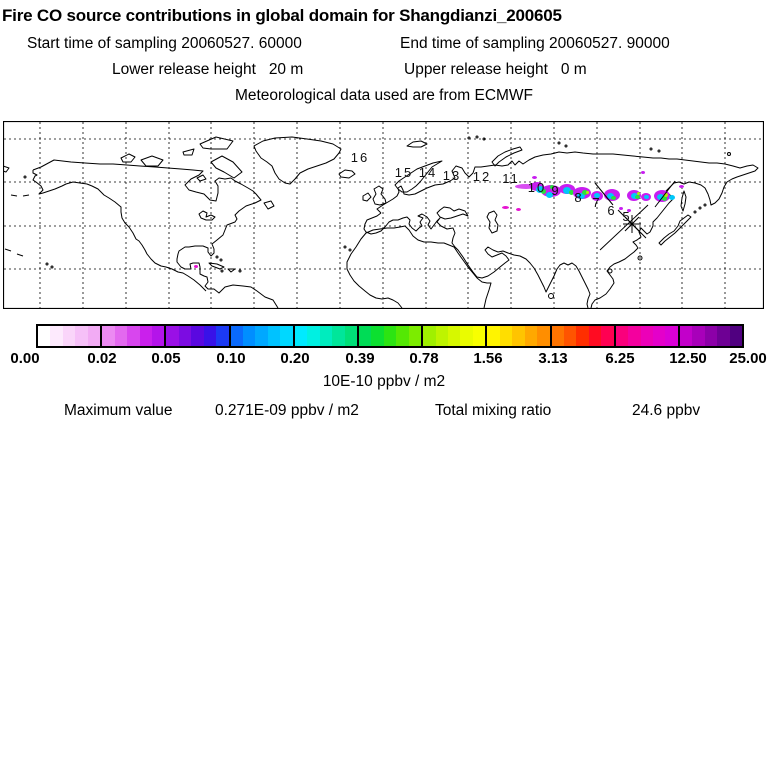 The width and height of the screenshot is (768, 768). Describe the element at coordinates (217, 257) in the screenshot. I see `bahamas-islet` at that location.